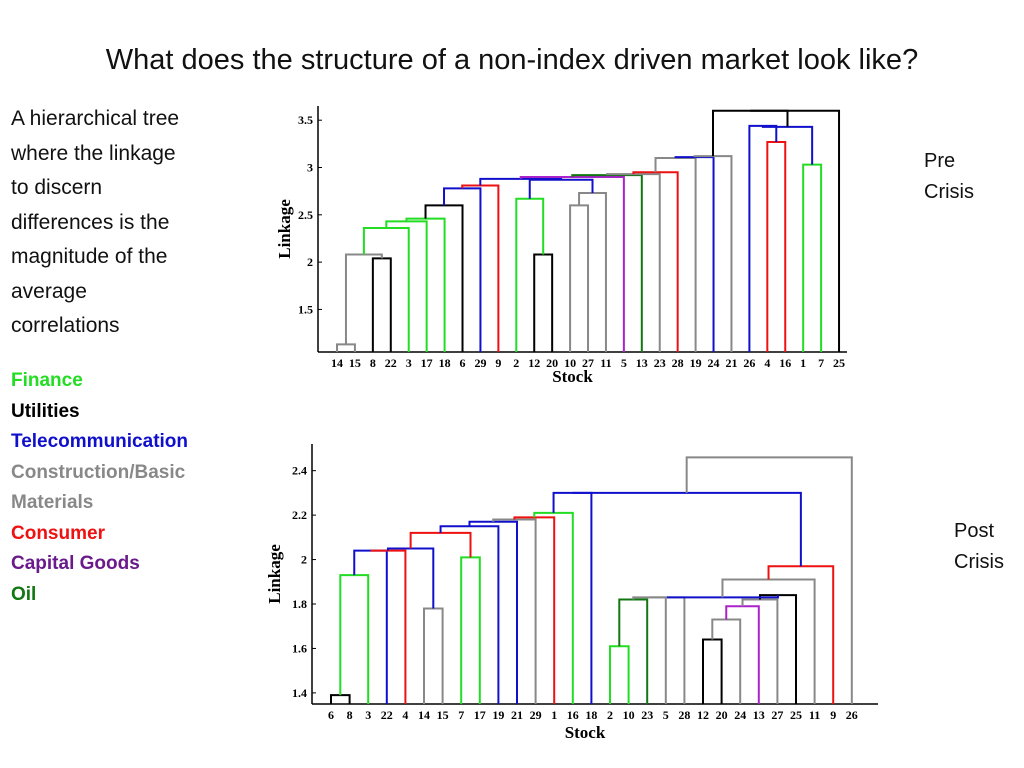 The width and height of the screenshot is (1024, 768). What do you see at coordinates (305, 309) in the screenshot?
I see `y-tick-label: 1.5` at bounding box center [305, 309].